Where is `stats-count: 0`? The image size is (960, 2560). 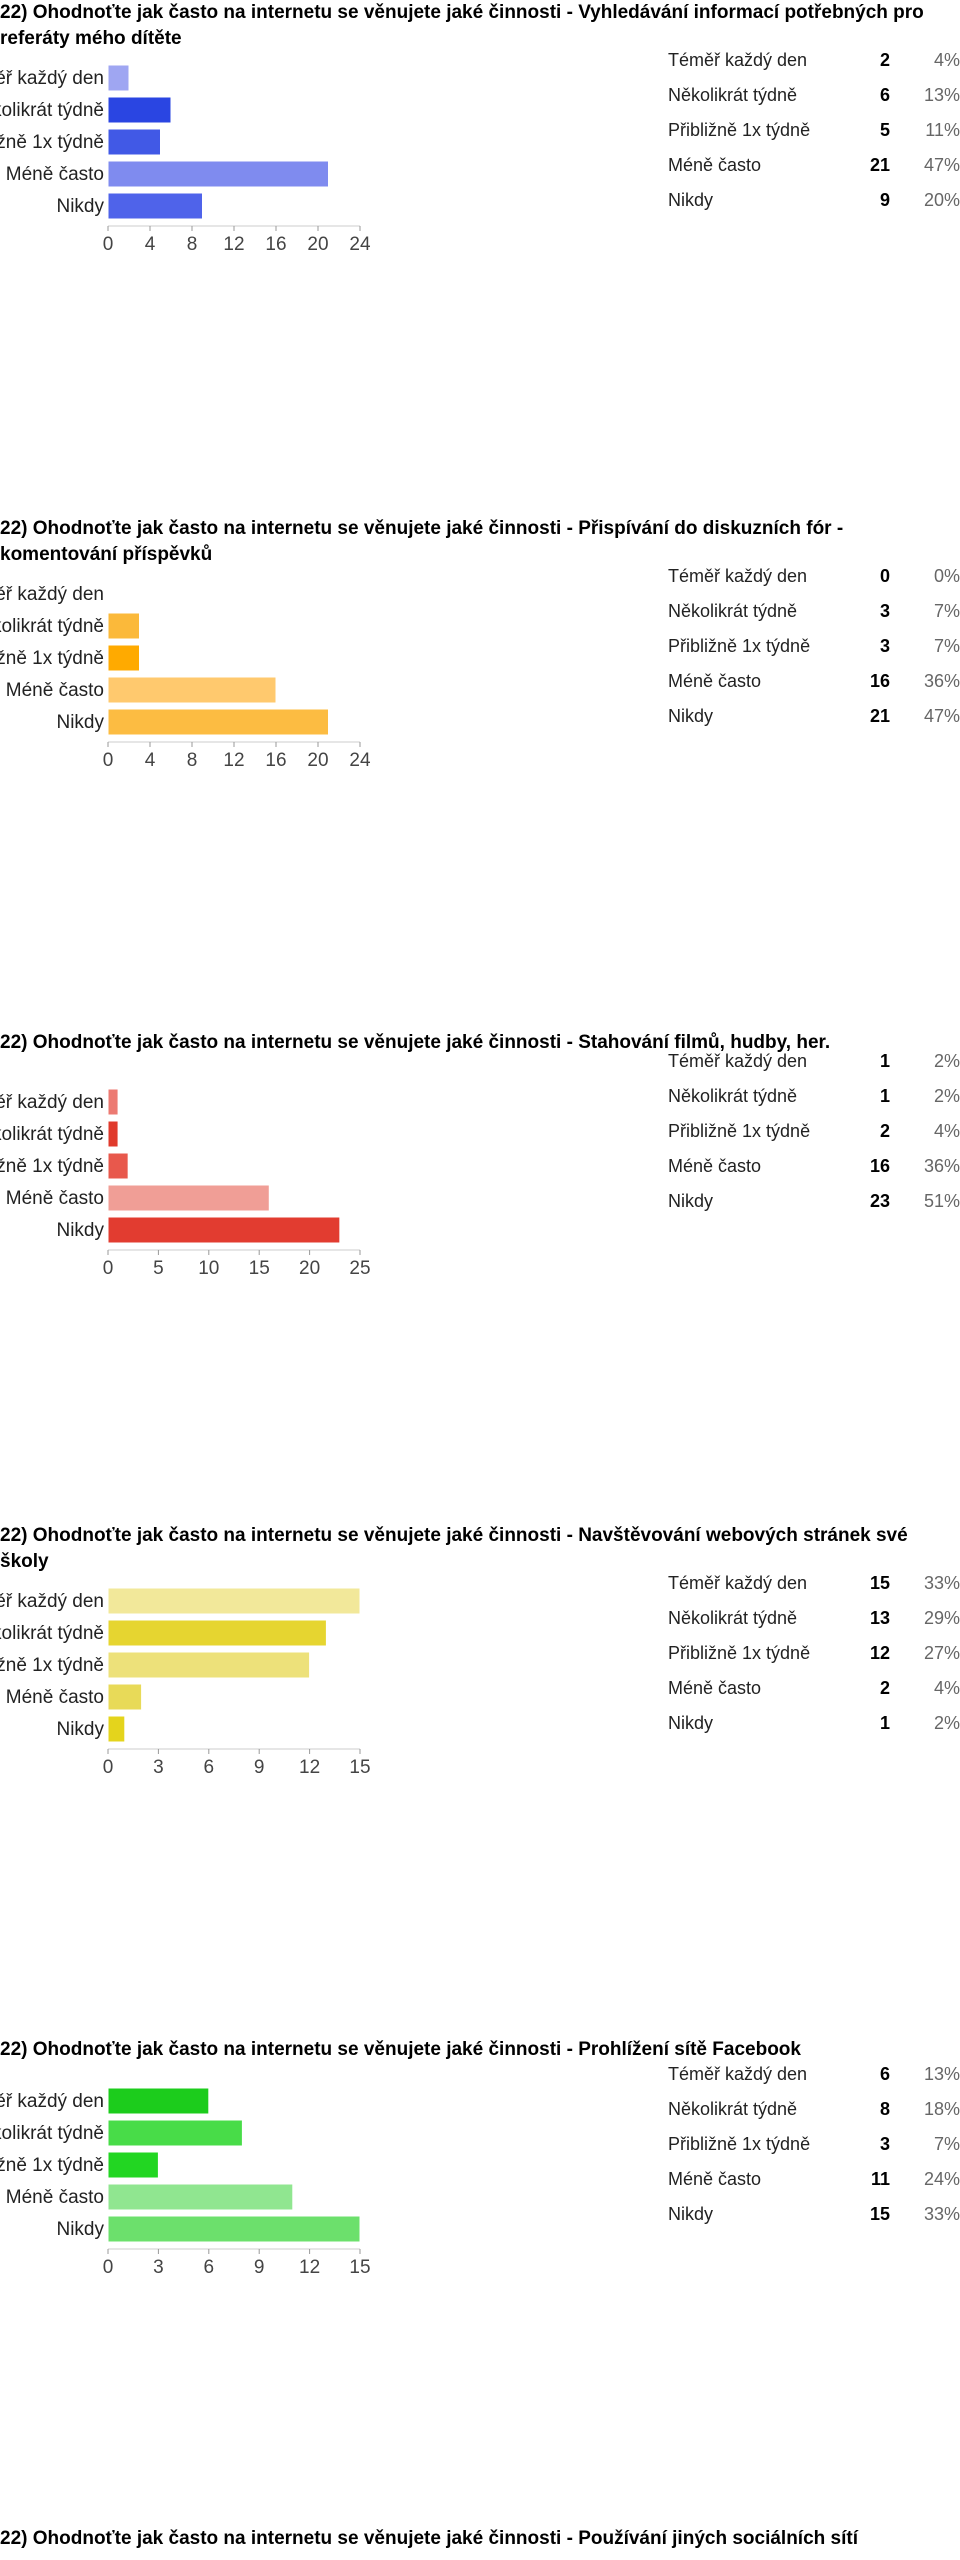 stats-count: 0 is located at coordinates (884, 576).